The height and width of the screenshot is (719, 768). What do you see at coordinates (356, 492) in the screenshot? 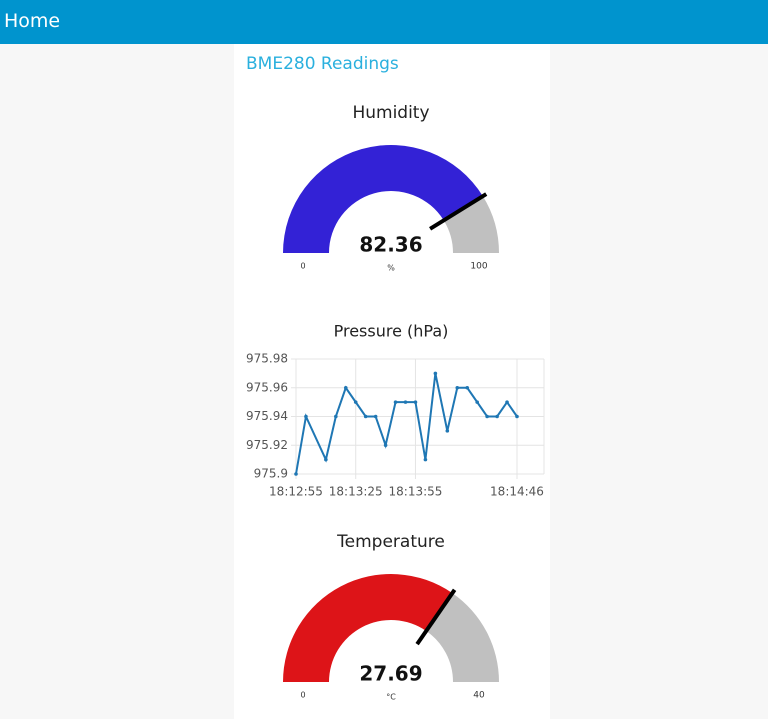
I see `x-tick-label: 18:13:25` at bounding box center [356, 492].